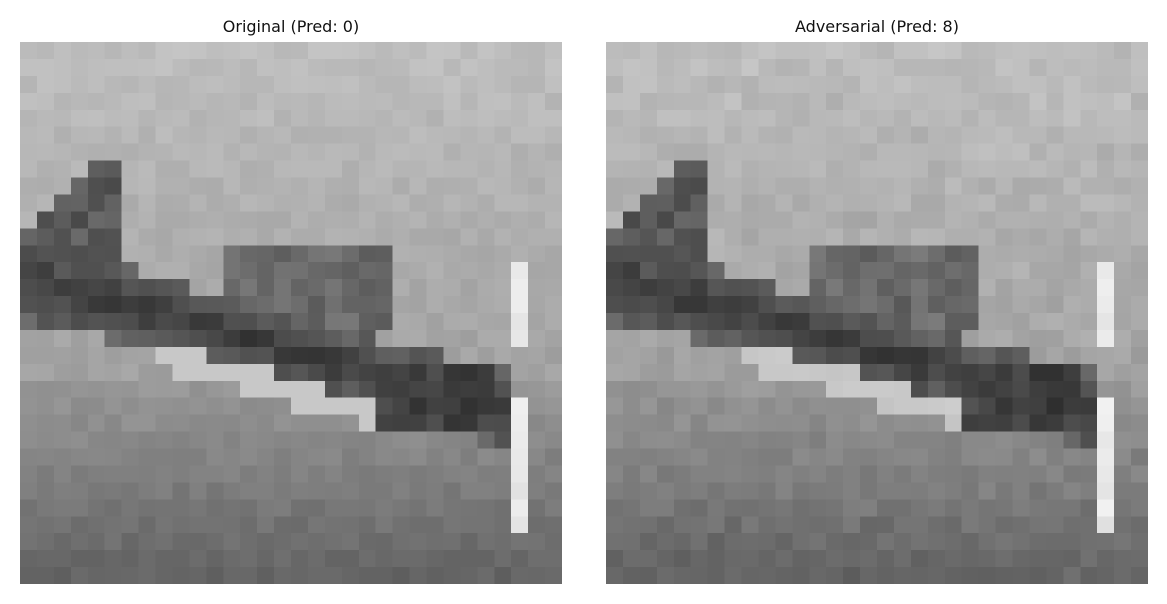  I want to click on original-title: Original (Pred: 0), so click(291, 26).